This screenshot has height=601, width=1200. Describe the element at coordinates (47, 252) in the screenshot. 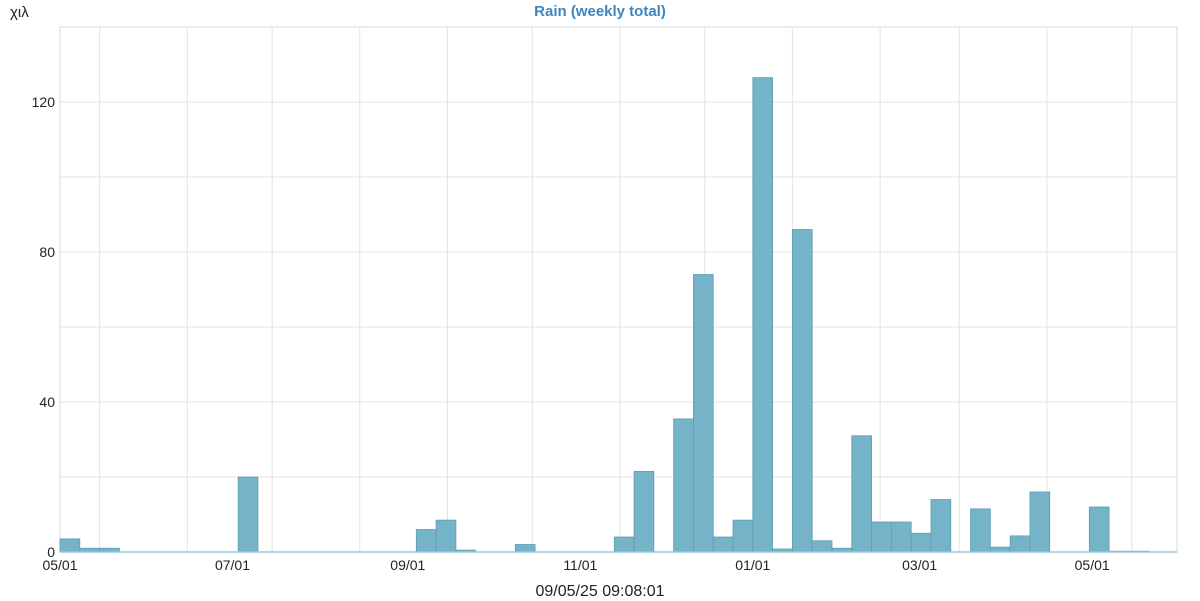

I see `y-tick-label: 80` at that location.